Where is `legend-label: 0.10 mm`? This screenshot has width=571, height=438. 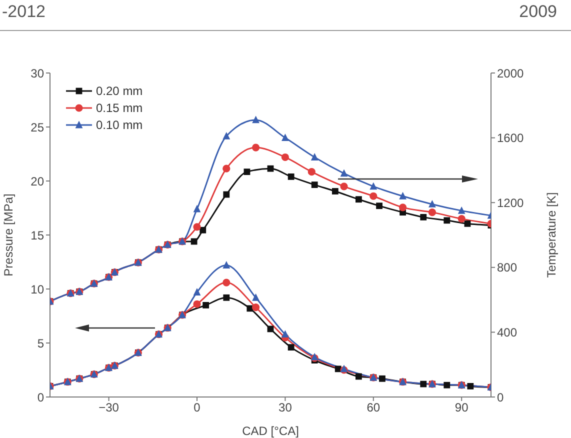 legend-label: 0.10 mm is located at coordinates (119, 125).